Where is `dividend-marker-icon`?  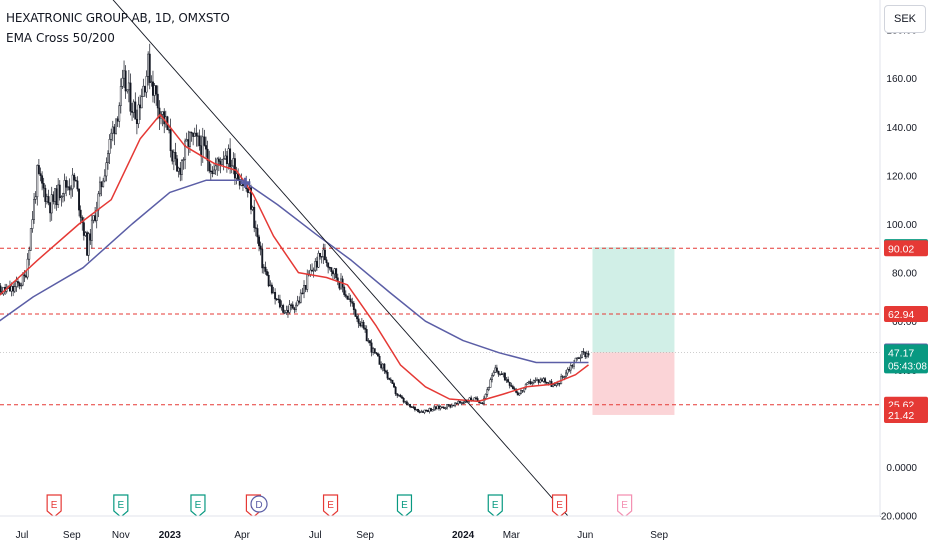 dividend-marker-icon is located at coordinates (259, 504).